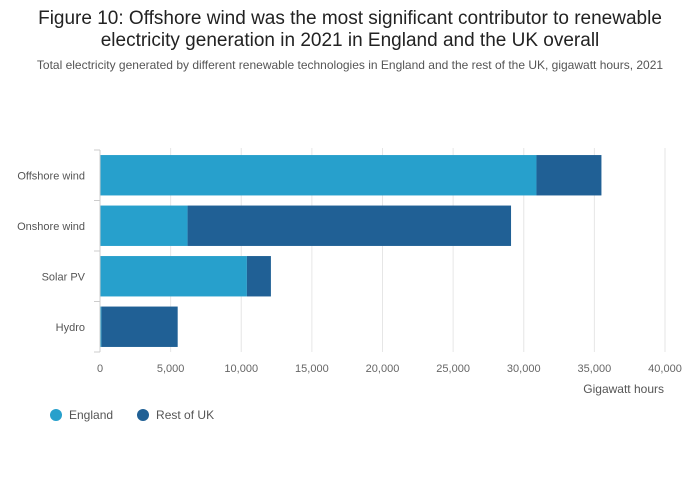  I want to click on x-tick-label: 25,000, so click(453, 369).